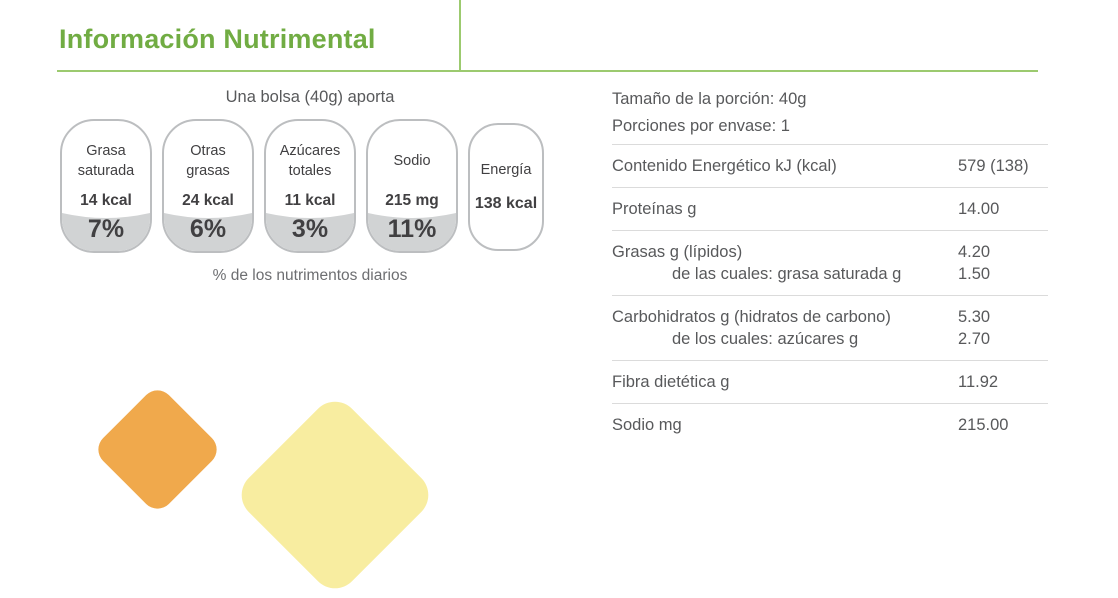 This screenshot has height=598, width=1118. Describe the element at coordinates (412, 161) in the screenshot. I see `gda-badge-label: Sodio` at that location.